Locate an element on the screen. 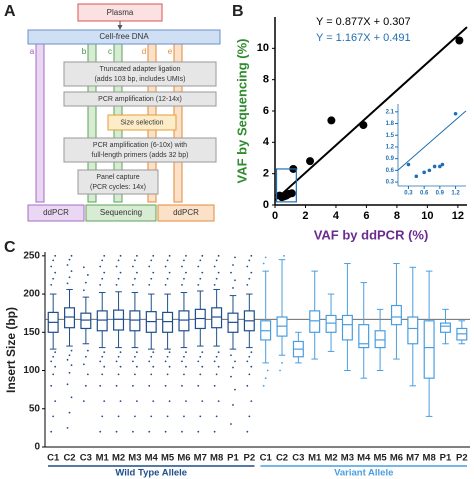 The width and height of the screenshot is (474, 479). y-tick-label: 0.6 is located at coordinates (390, 171).